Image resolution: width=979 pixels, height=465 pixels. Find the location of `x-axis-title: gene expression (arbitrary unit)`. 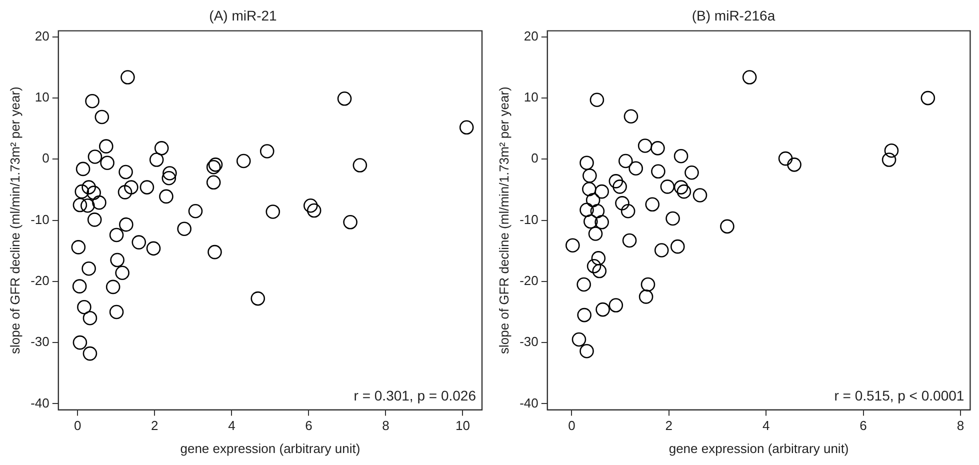

x-axis-title: gene expression (arbitrary unit) is located at coordinates (270, 448).